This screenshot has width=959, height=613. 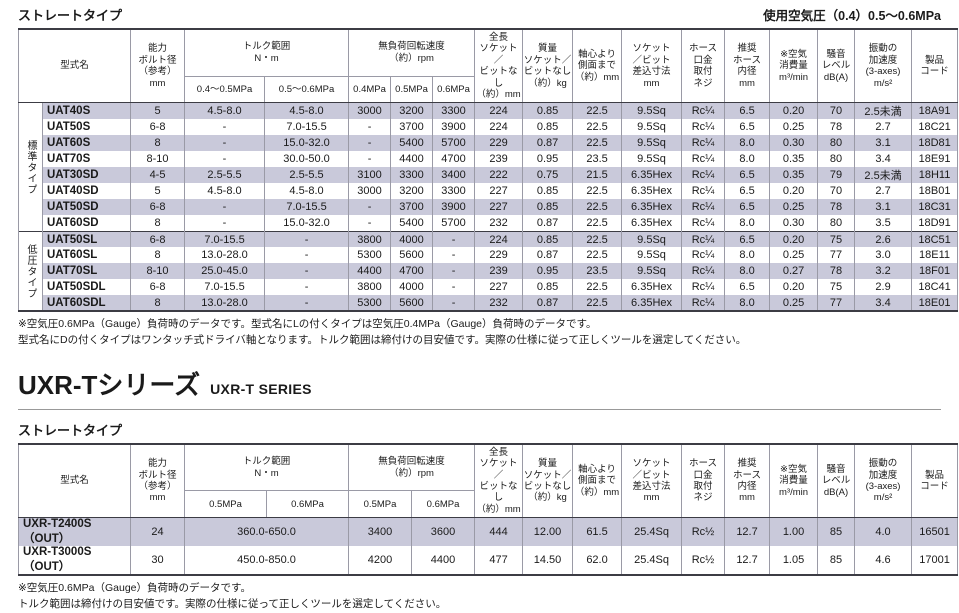 What do you see at coordinates (307, 207) in the screenshot?
I see `data-cell: 7.0-15.5` at bounding box center [307, 207].